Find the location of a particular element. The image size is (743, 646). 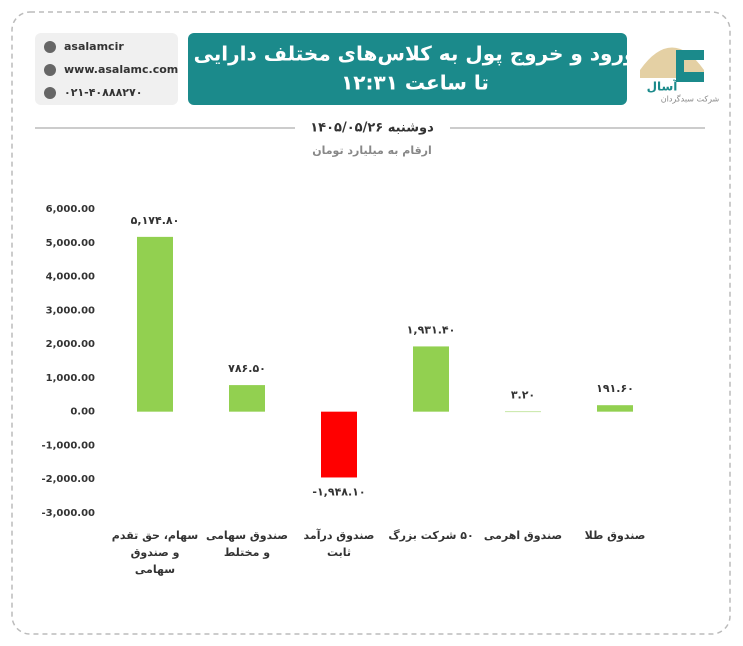

x-tick-label: صندوق اهرمی is located at coordinates (523, 535).